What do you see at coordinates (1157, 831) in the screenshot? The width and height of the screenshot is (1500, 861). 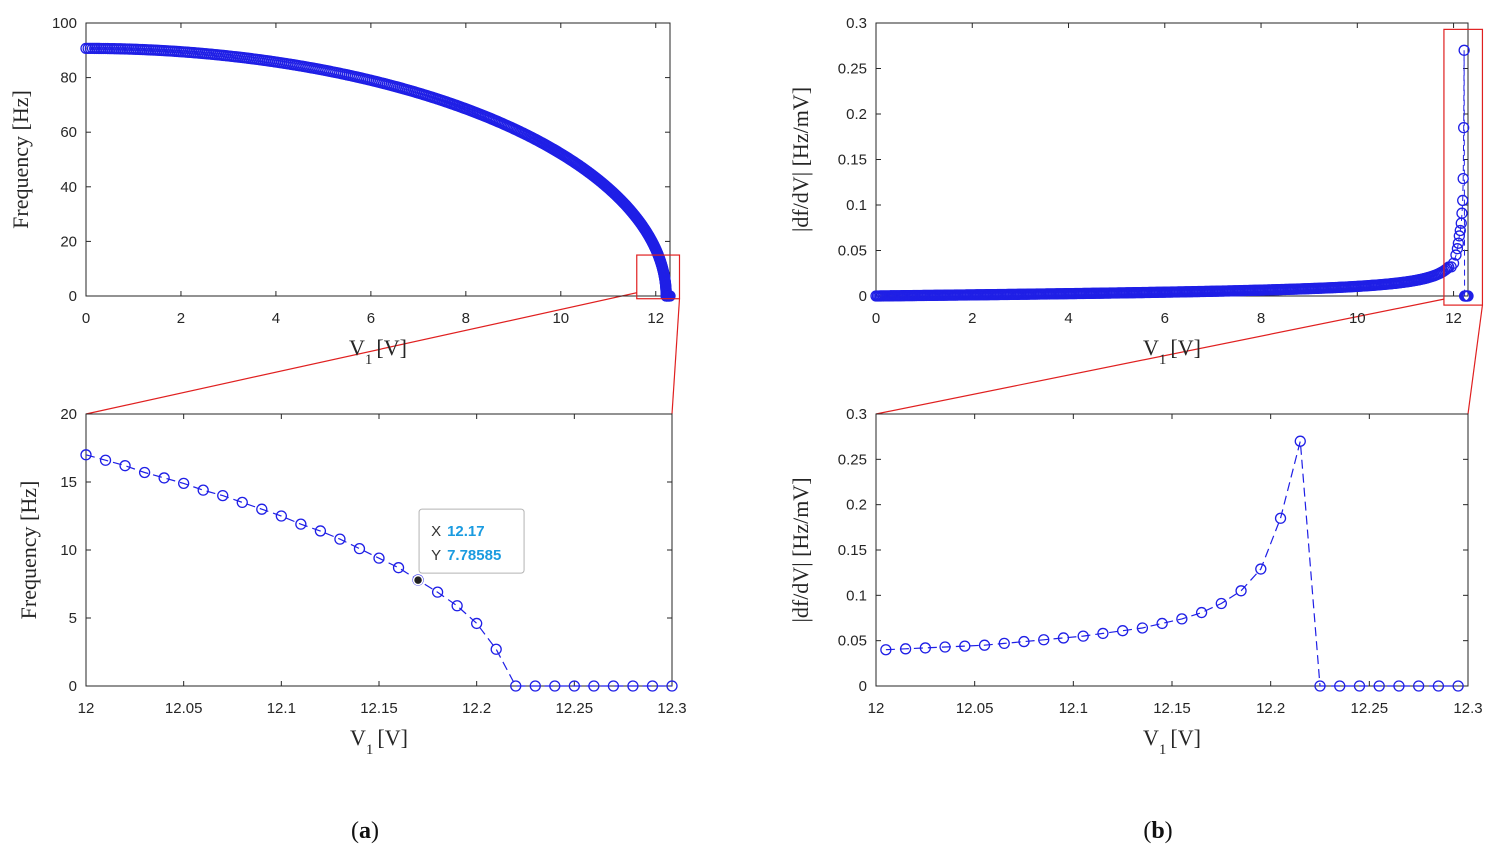 I see `caption-b: (b)` at bounding box center [1157, 831].